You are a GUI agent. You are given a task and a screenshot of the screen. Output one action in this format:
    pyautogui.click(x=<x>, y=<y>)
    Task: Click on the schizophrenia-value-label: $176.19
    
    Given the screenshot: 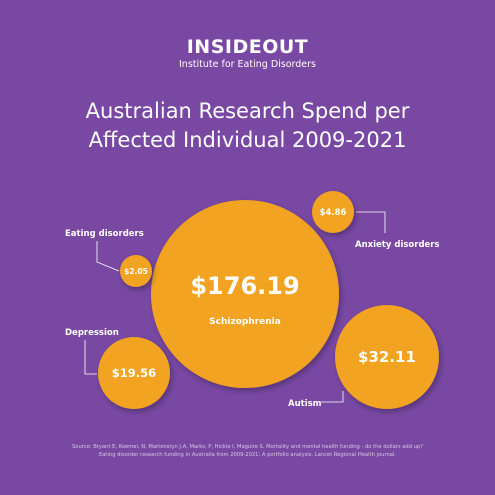 What is the action you would take?
    pyautogui.click(x=244, y=286)
    